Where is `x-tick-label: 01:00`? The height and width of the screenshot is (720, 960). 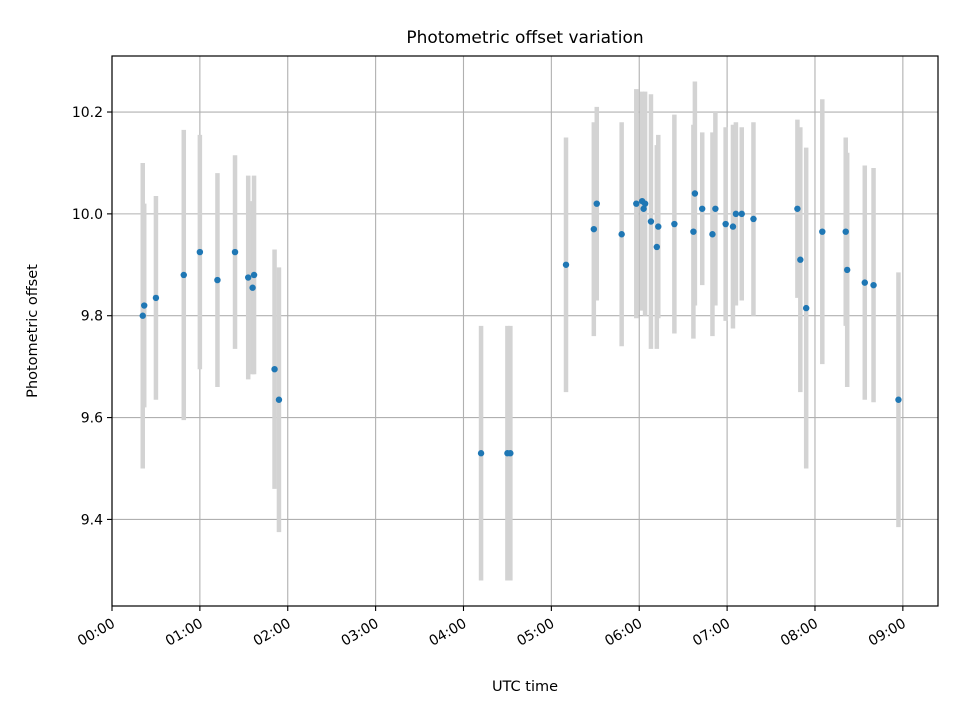 x-tick-label: 01:00 is located at coordinates (184, 633).